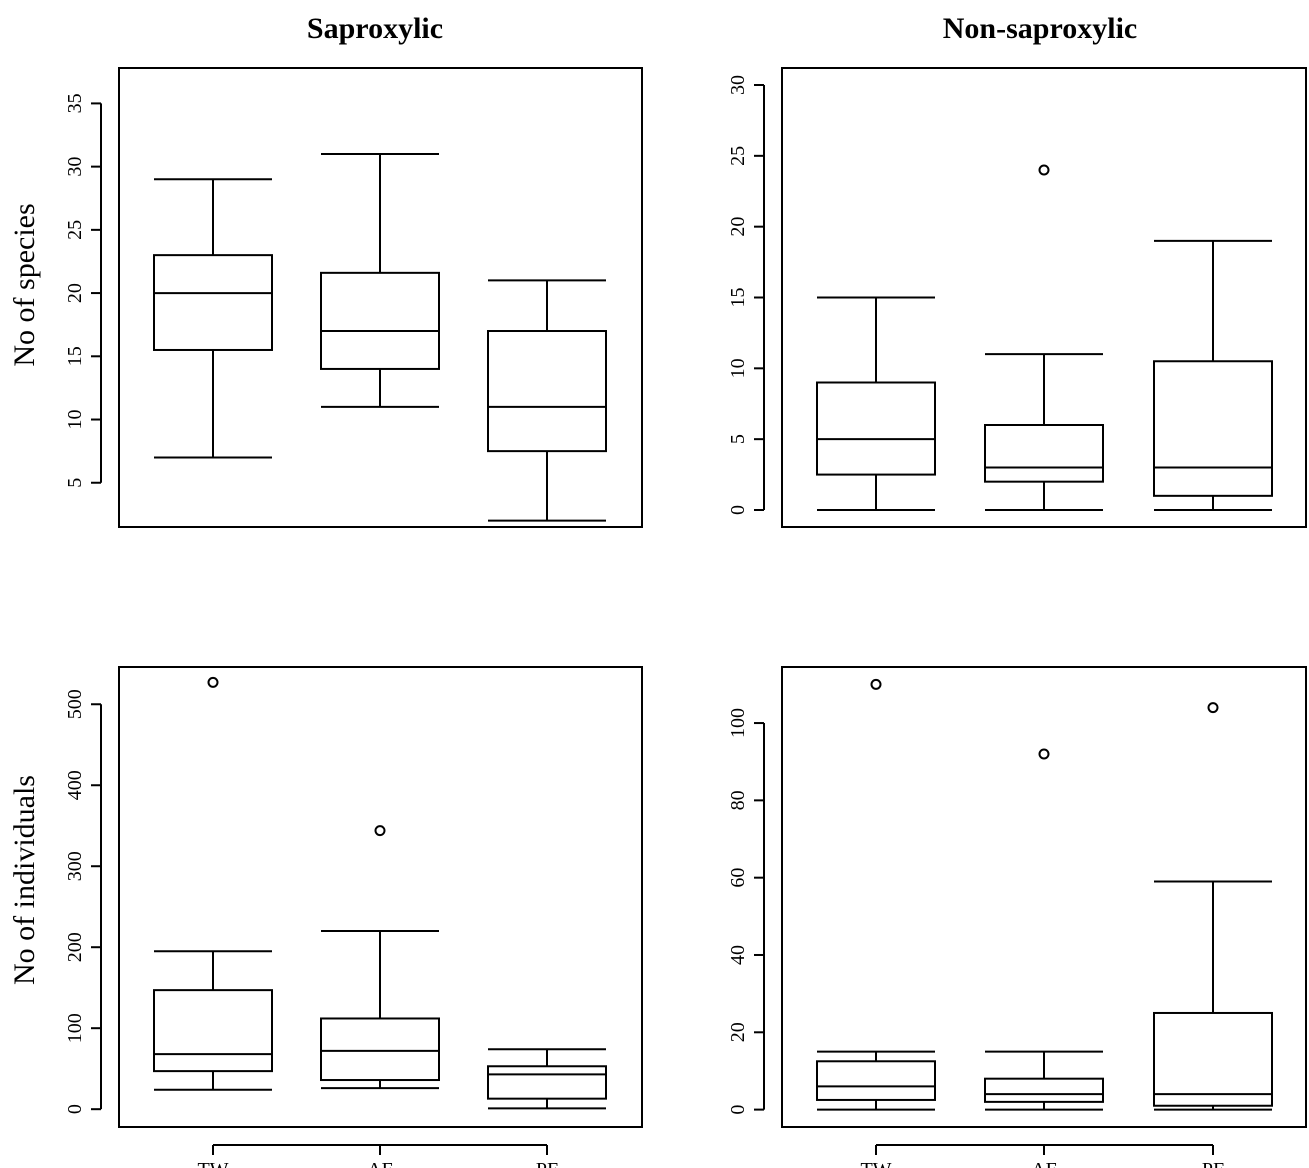 This screenshot has width=1309, height=1168. What do you see at coordinates (75, 866) in the screenshot?
I see `y-tick-label: 300` at bounding box center [75, 866].